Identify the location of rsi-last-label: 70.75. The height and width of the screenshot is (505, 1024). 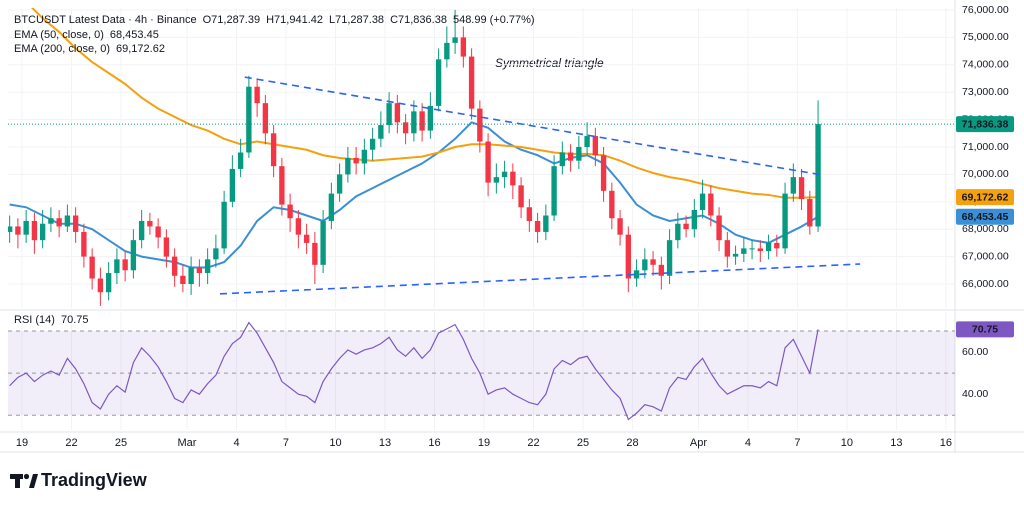
(985, 330).